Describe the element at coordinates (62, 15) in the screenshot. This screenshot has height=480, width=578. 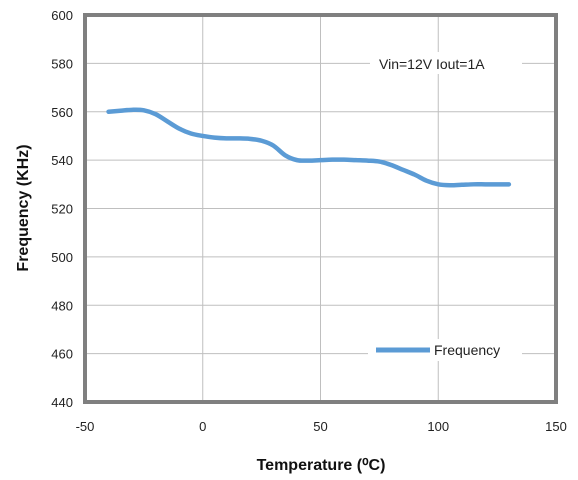
I see `y-tick-label: 600` at that location.